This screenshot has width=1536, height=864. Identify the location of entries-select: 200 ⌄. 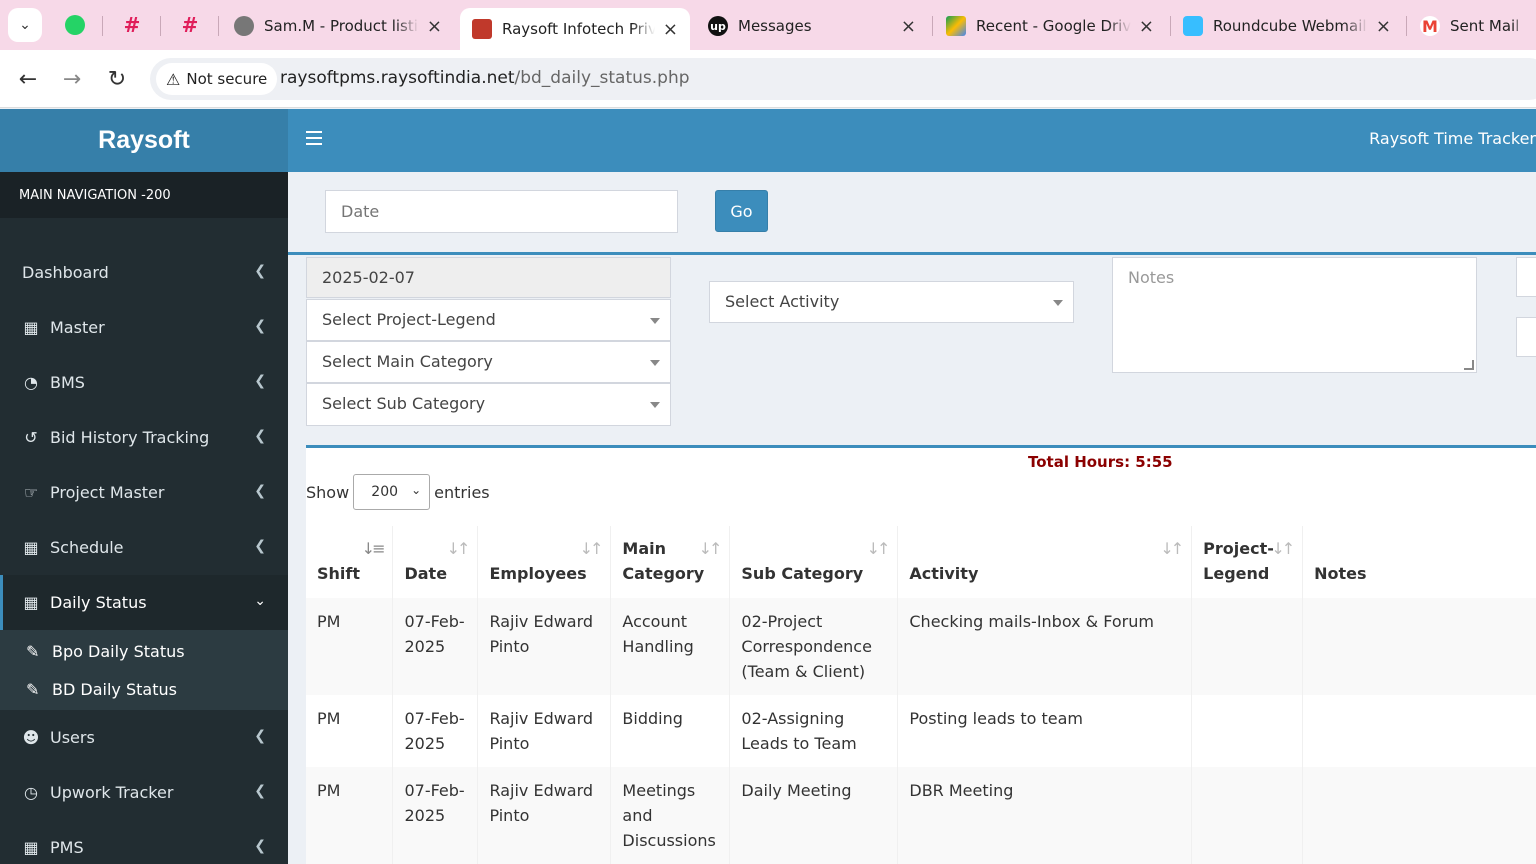
(392, 492).